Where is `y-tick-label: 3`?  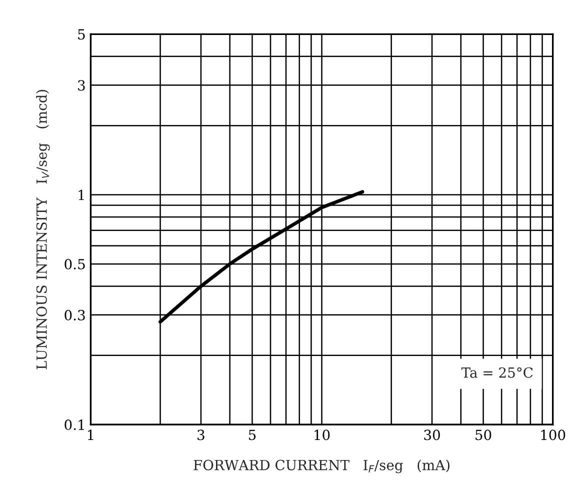
y-tick-label: 3 is located at coordinates (81, 85).